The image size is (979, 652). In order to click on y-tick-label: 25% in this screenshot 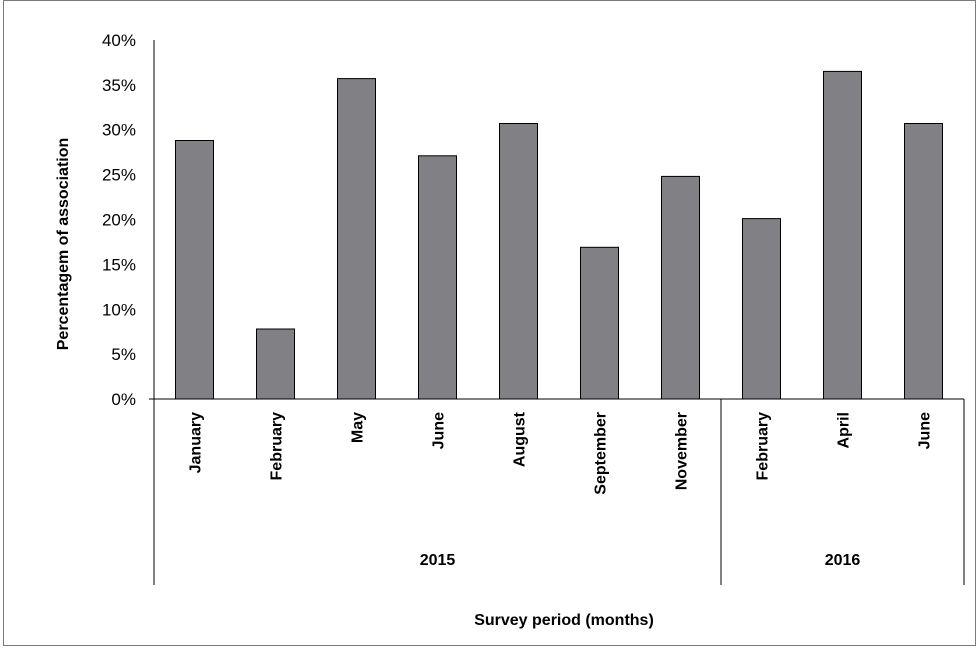, I will do `click(119, 175)`.